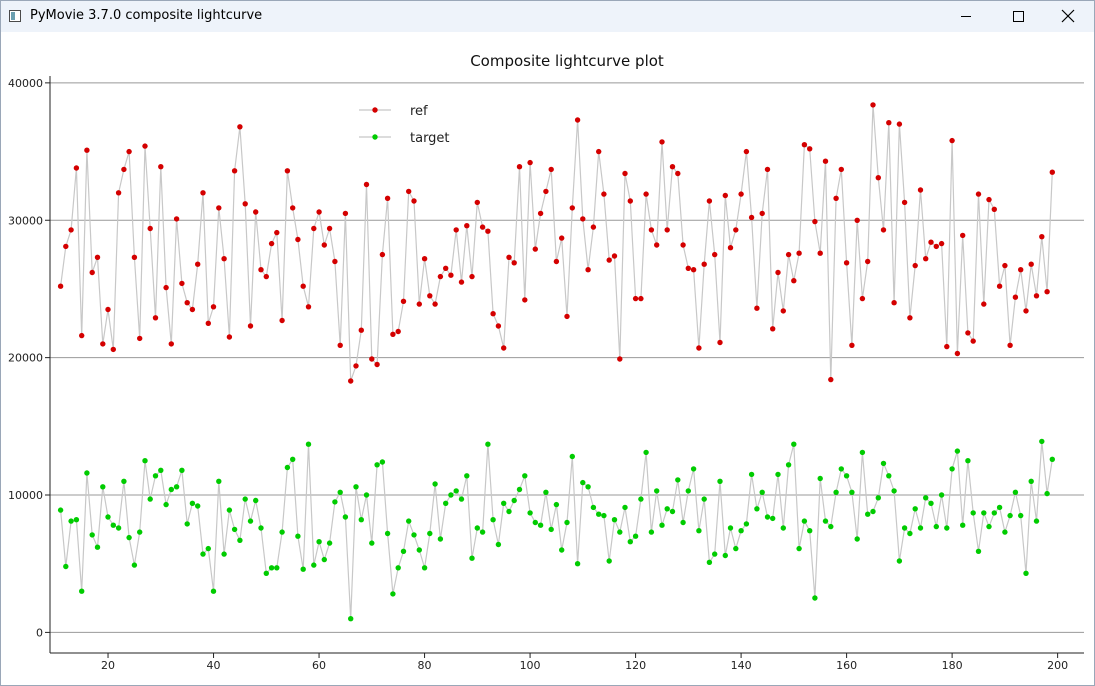 Image resolution: width=1095 pixels, height=686 pixels. What do you see at coordinates (39, 632) in the screenshot?
I see `y-tick-label: 0` at bounding box center [39, 632].